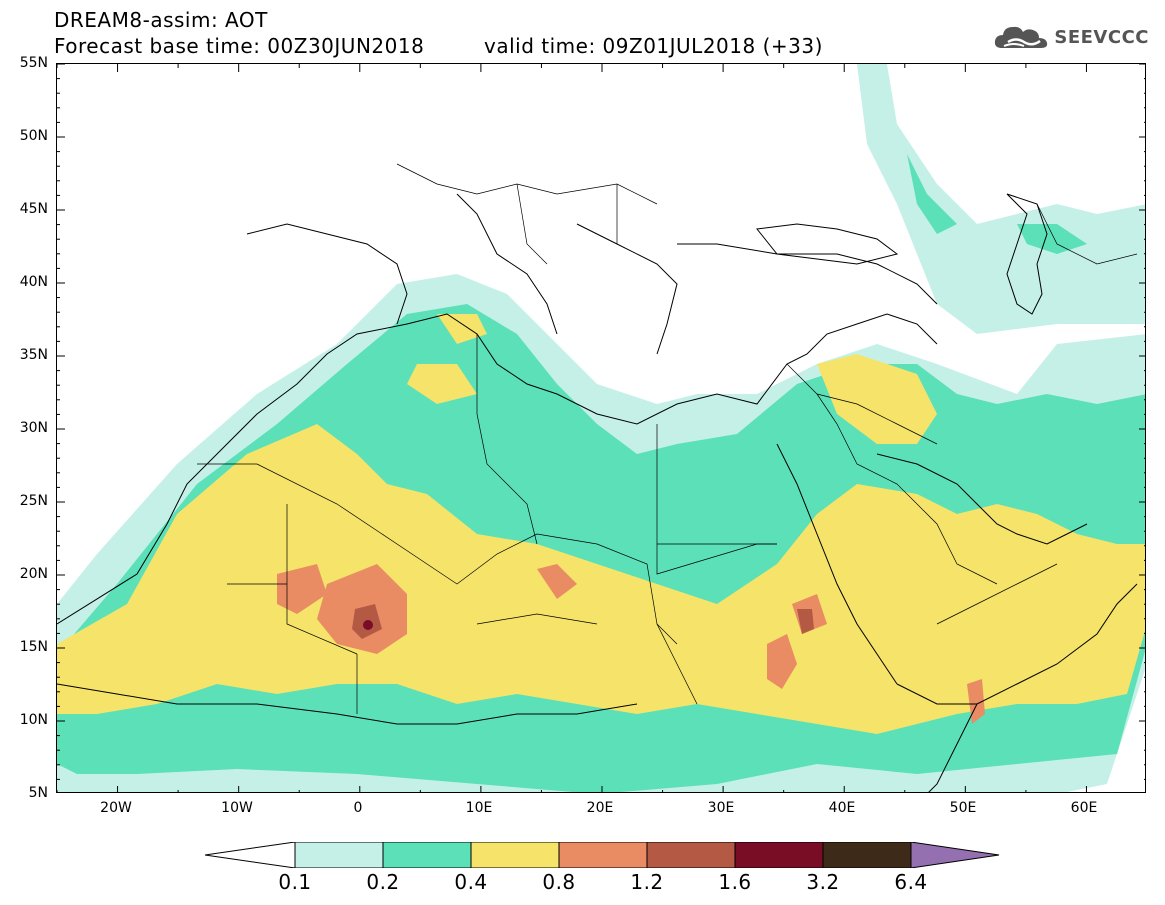  I want to click on lon-tick-label: 30E, so click(721, 808).